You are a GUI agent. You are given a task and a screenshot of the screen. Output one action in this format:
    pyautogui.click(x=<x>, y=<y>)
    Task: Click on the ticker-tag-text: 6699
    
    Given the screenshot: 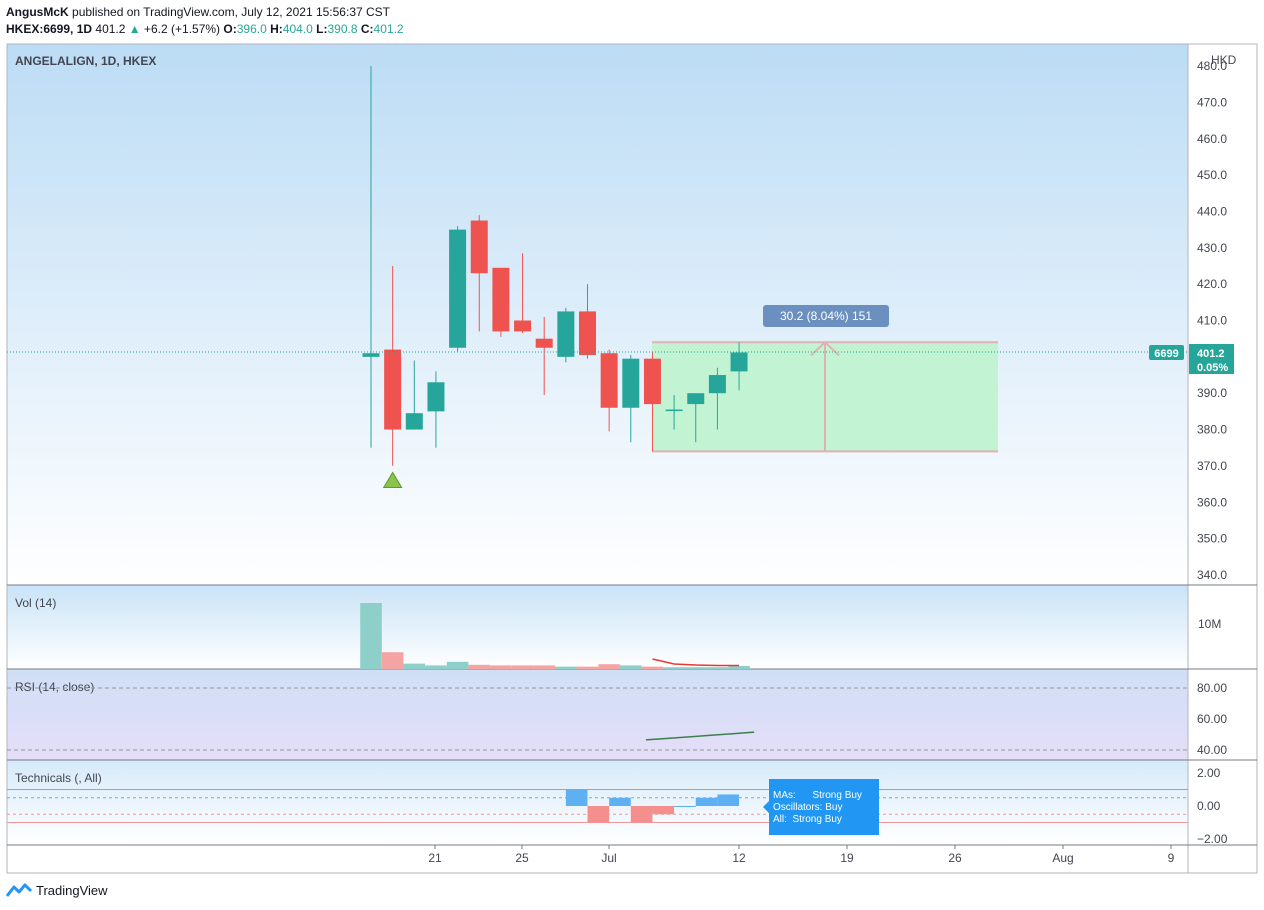 What is the action you would take?
    pyautogui.click(x=1166, y=354)
    